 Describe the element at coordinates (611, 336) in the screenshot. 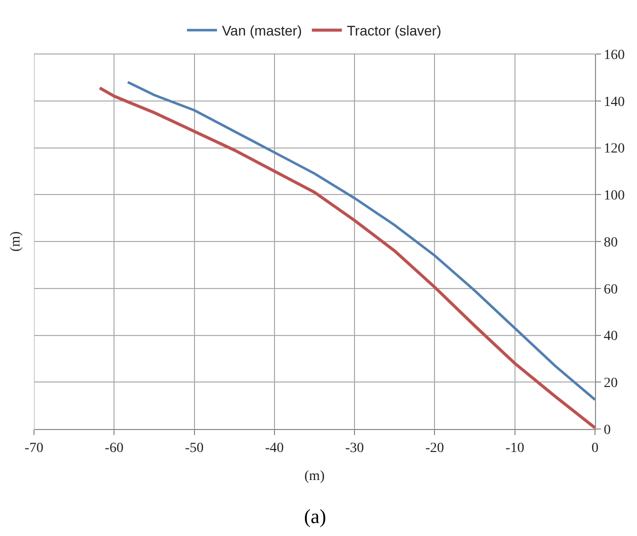

I see `y-tick-label: 40` at that location.